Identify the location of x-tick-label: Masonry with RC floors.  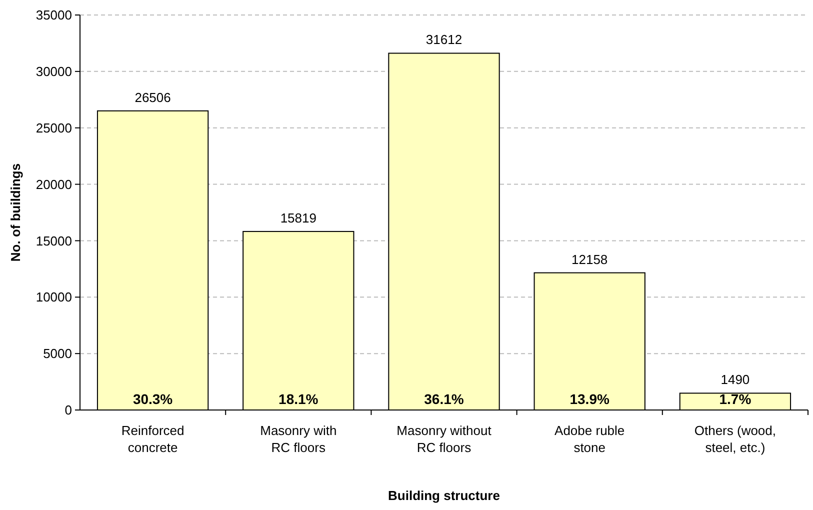
(298, 439).